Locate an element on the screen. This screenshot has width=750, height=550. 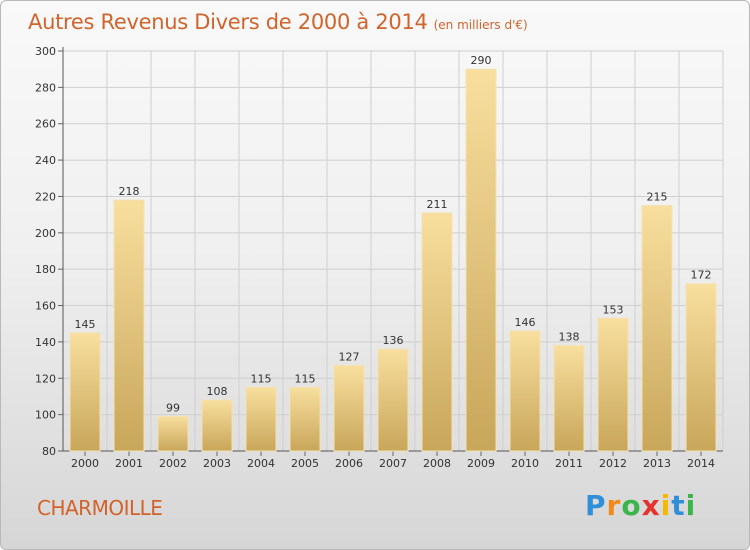
y-tick-label: 280 is located at coordinates (45, 87).